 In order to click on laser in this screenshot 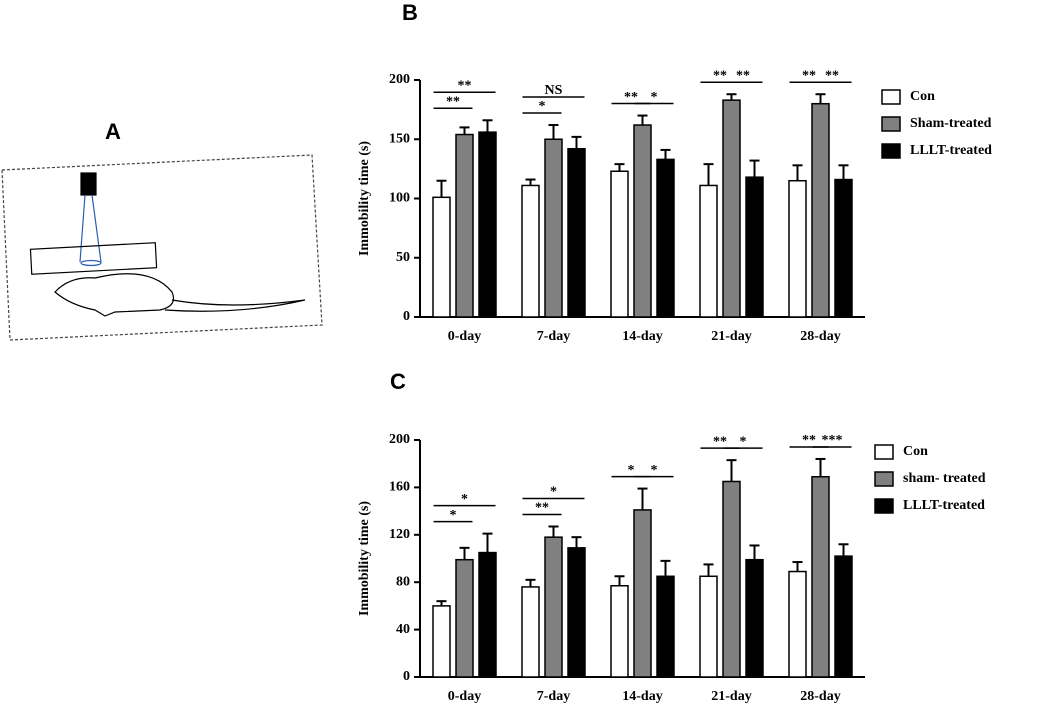, I will do `click(88, 184)`.